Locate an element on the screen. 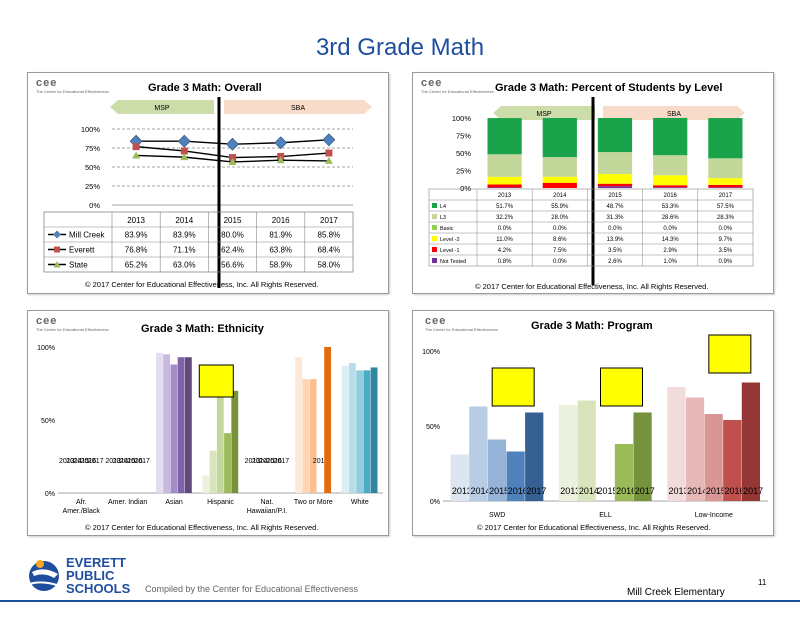 The width and height of the screenshot is (800, 618). data-label: 56.6% is located at coordinates (232, 265).